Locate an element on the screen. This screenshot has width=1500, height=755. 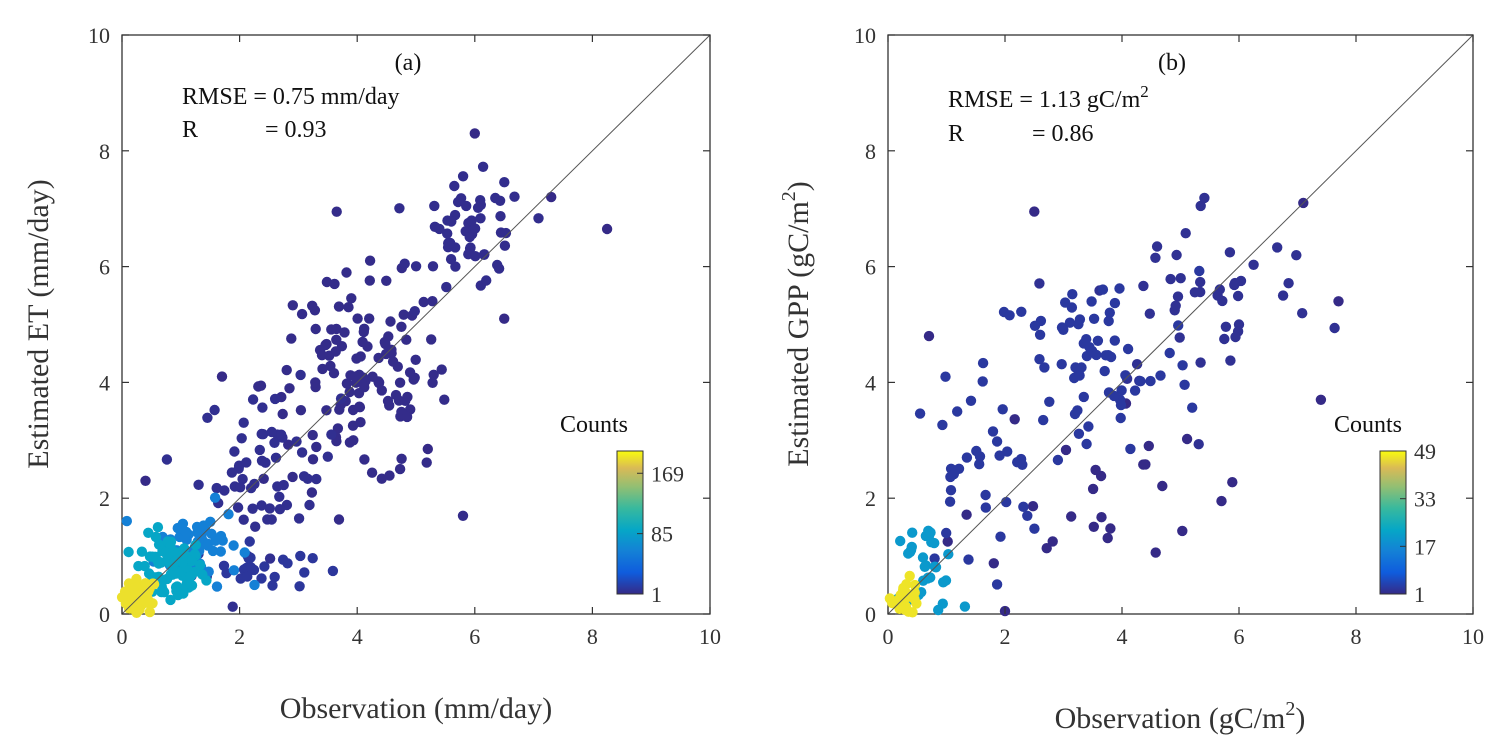
x-axis-label-b: Observation (gC/m2) is located at coordinates (1180, 716).